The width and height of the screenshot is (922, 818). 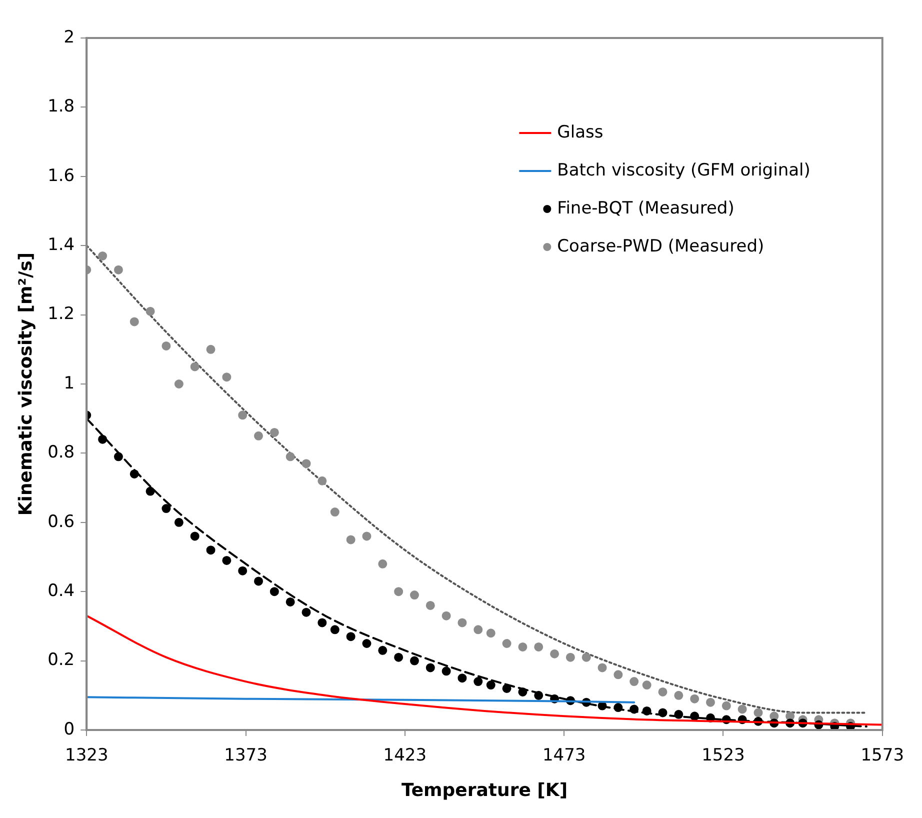 I want to click on y-tick-label: 0.6, so click(x=61, y=522).